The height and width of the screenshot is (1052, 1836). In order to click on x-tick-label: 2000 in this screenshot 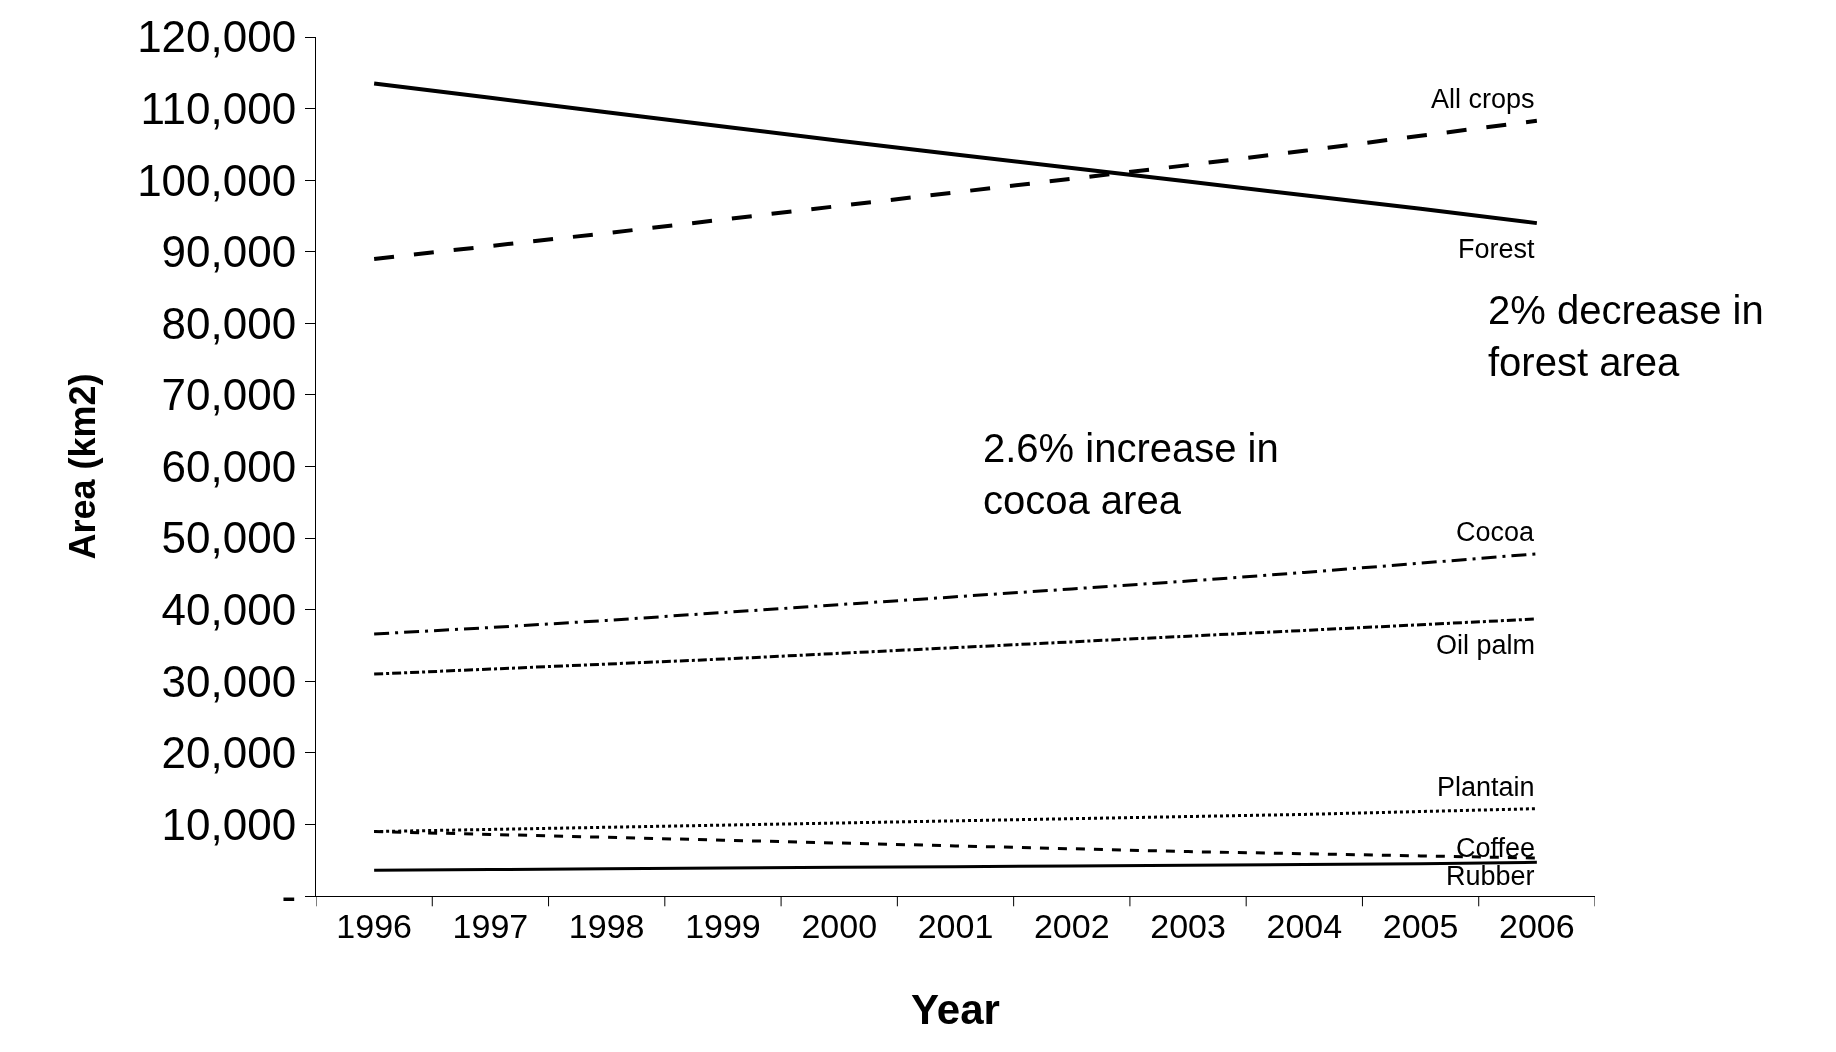, I will do `click(839, 925)`.